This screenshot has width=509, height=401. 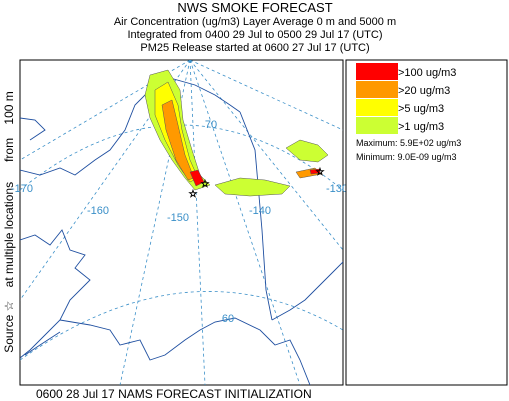 What do you see at coordinates (236, 133) in the screenshot?
I see `smoke-plumes` at bounding box center [236, 133].